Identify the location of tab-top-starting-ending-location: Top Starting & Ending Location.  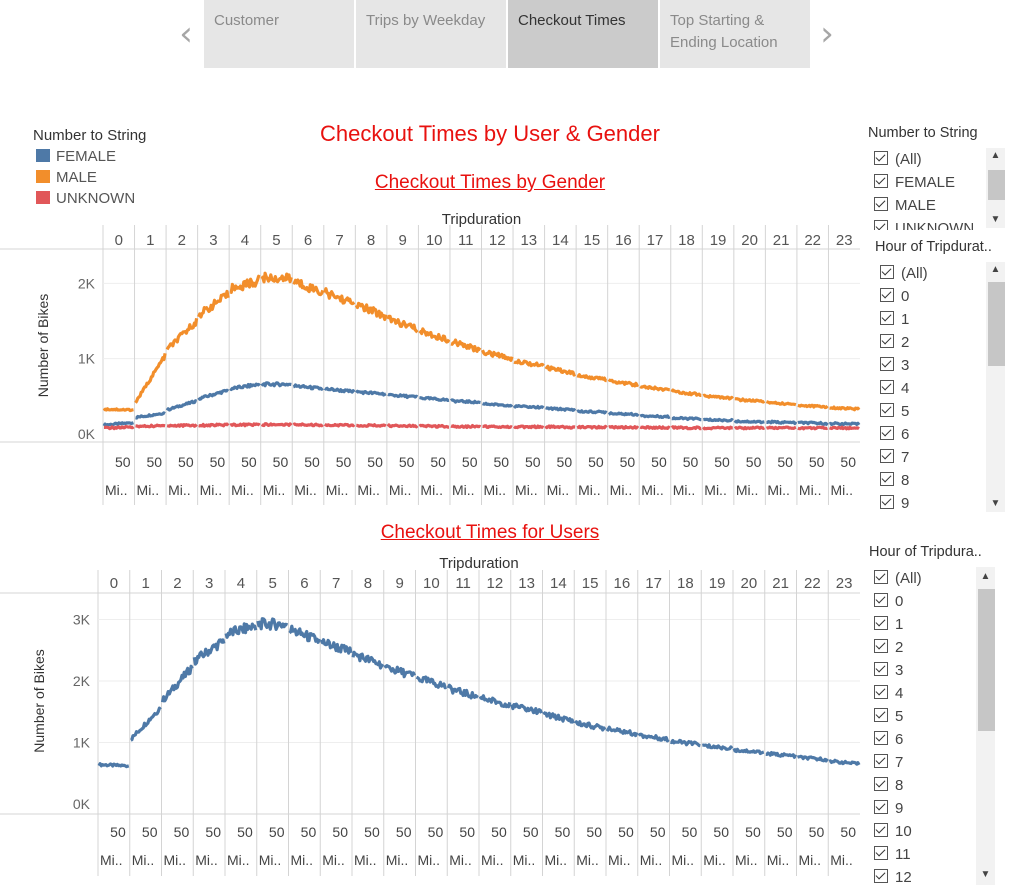
(735, 34).